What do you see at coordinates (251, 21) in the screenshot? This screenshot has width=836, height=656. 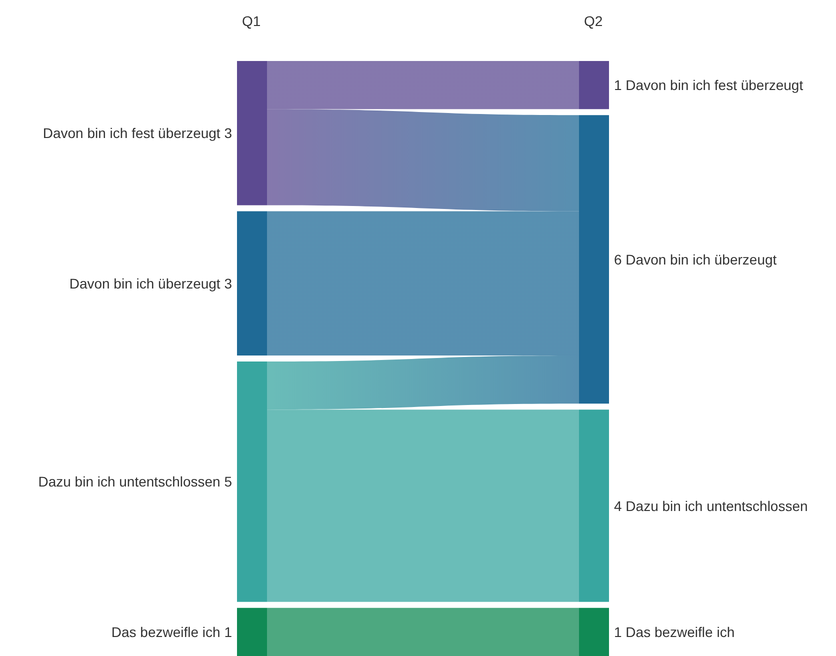 I see `text: Q1` at bounding box center [251, 21].